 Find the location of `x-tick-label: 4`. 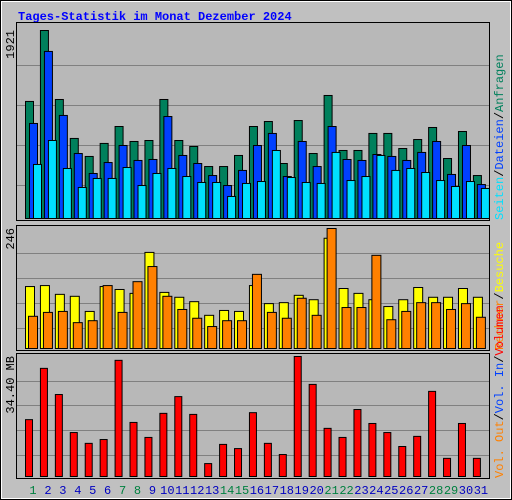

x-tick-label: 4 is located at coordinates (77, 491).